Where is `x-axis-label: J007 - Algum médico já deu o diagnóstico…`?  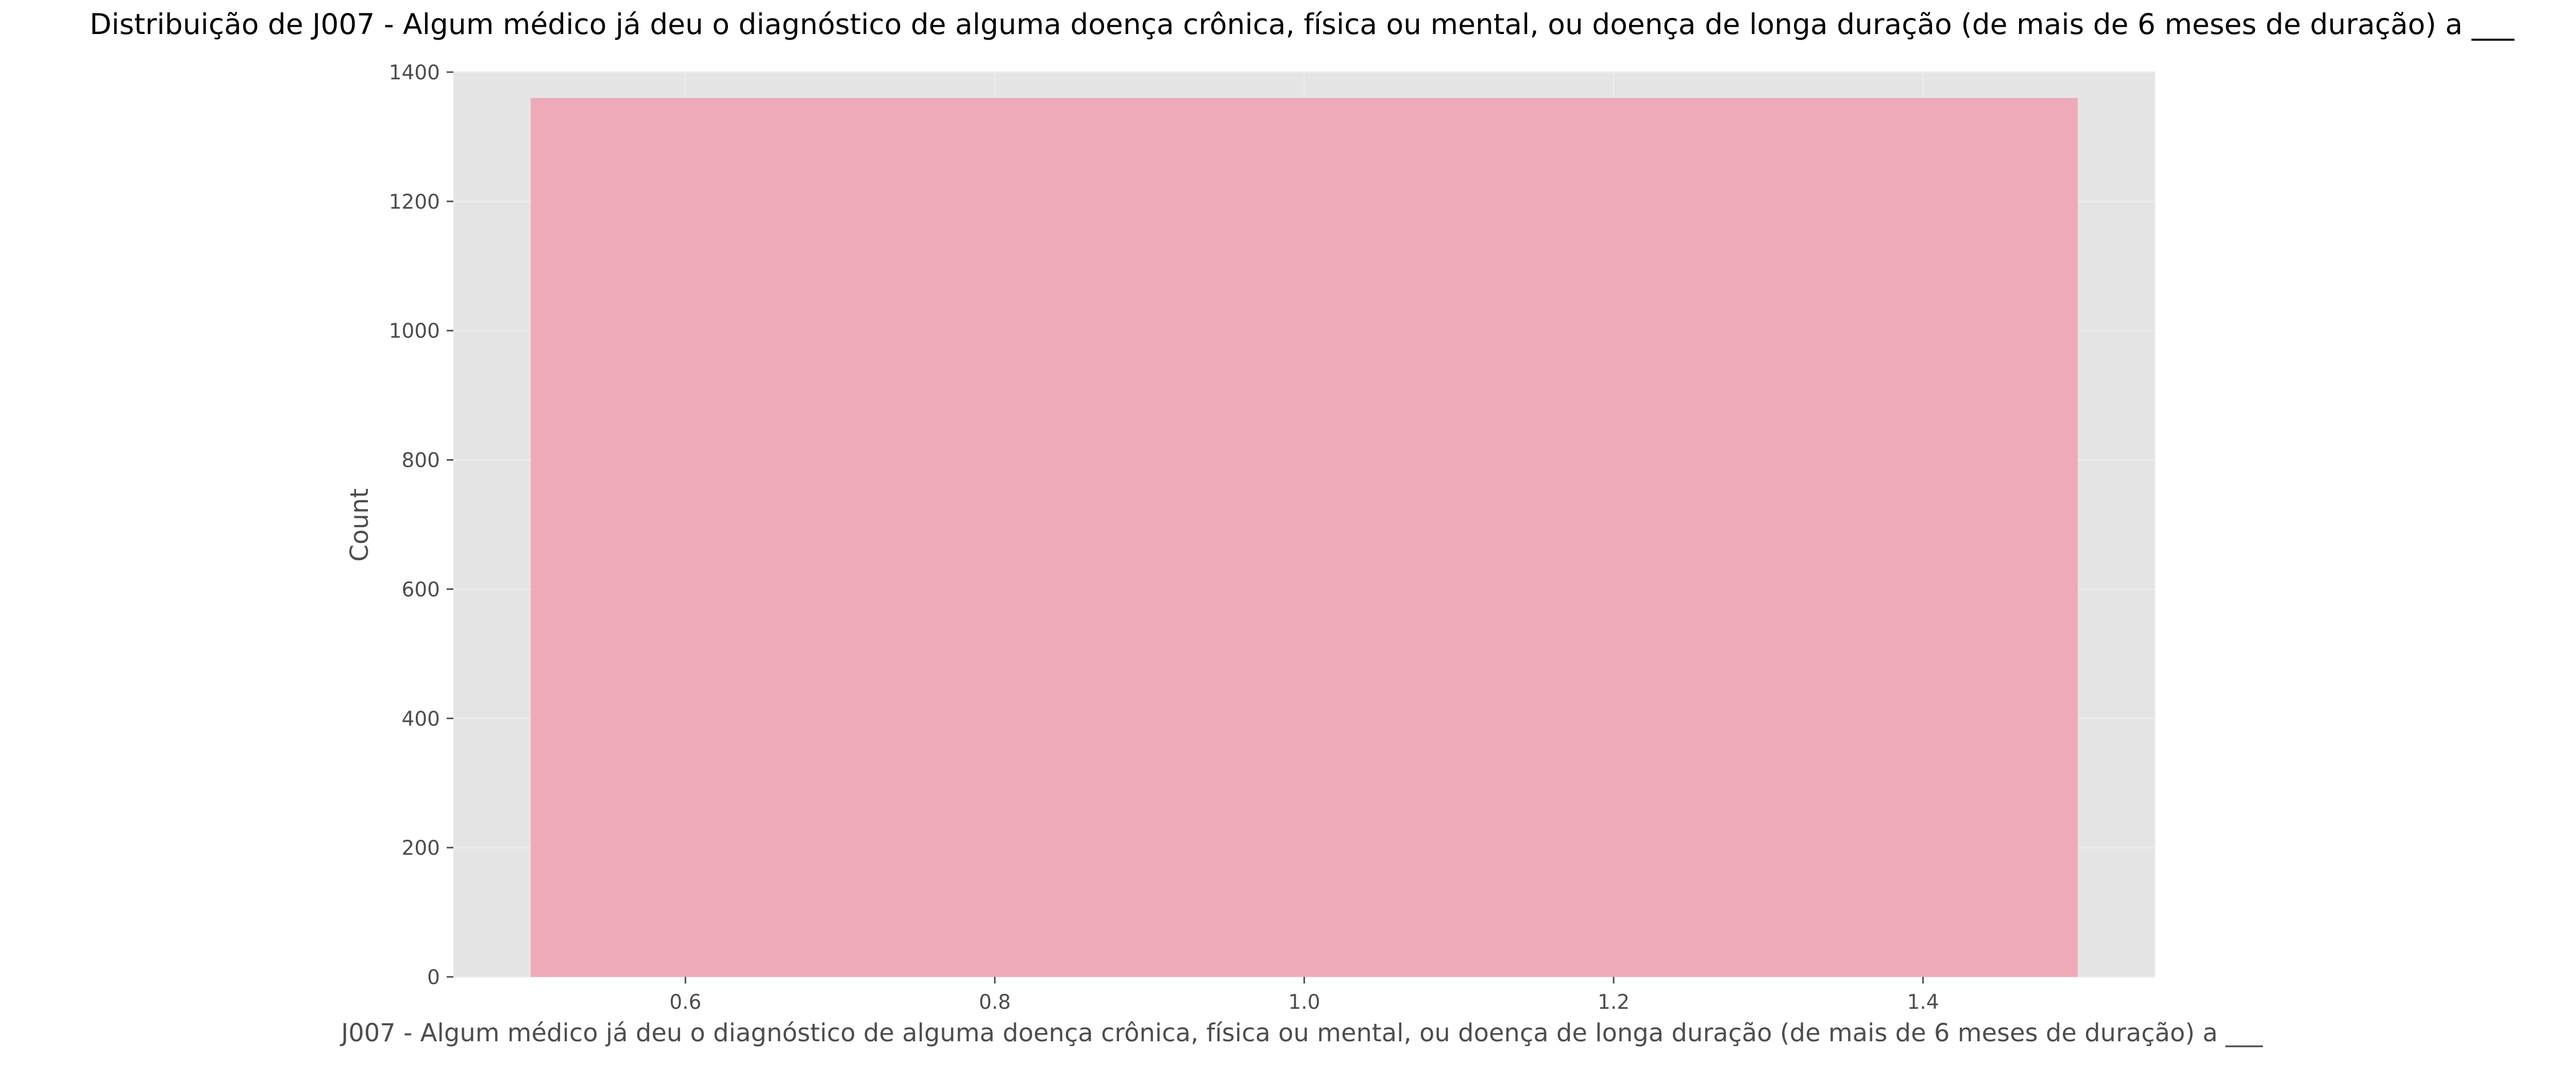 x-axis-label: J007 - Algum médico já deu o diagnóstico… is located at coordinates (1301, 1033).